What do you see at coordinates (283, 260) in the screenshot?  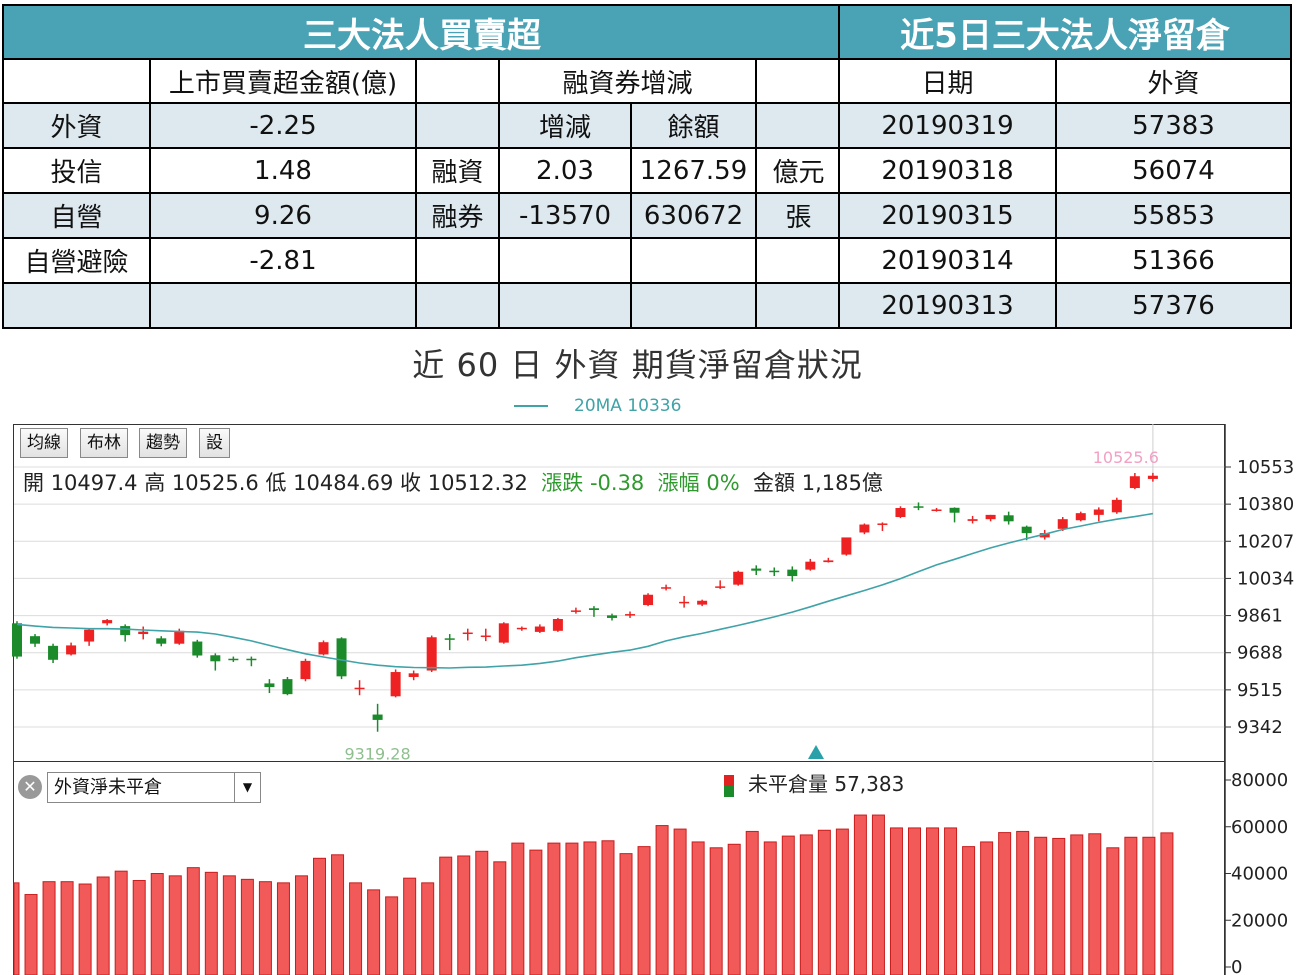 I see `row-amount: -2.81` at bounding box center [283, 260].